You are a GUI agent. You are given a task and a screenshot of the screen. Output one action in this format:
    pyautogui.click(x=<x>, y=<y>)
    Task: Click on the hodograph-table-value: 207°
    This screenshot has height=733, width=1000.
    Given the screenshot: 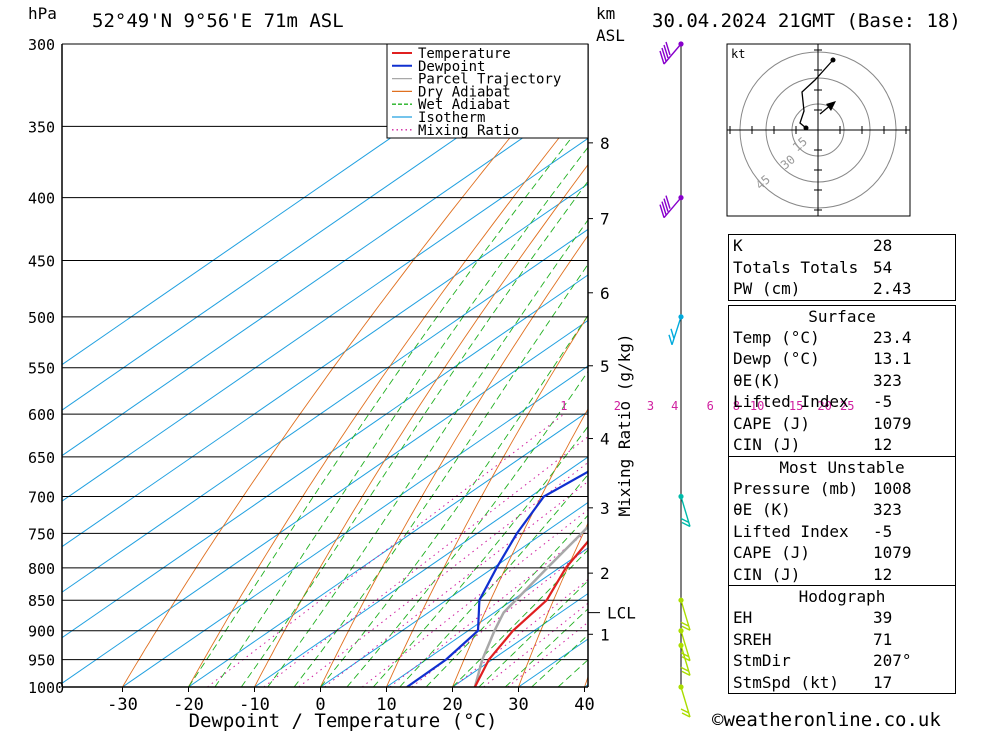 What is the action you would take?
    pyautogui.click(x=892, y=660)
    